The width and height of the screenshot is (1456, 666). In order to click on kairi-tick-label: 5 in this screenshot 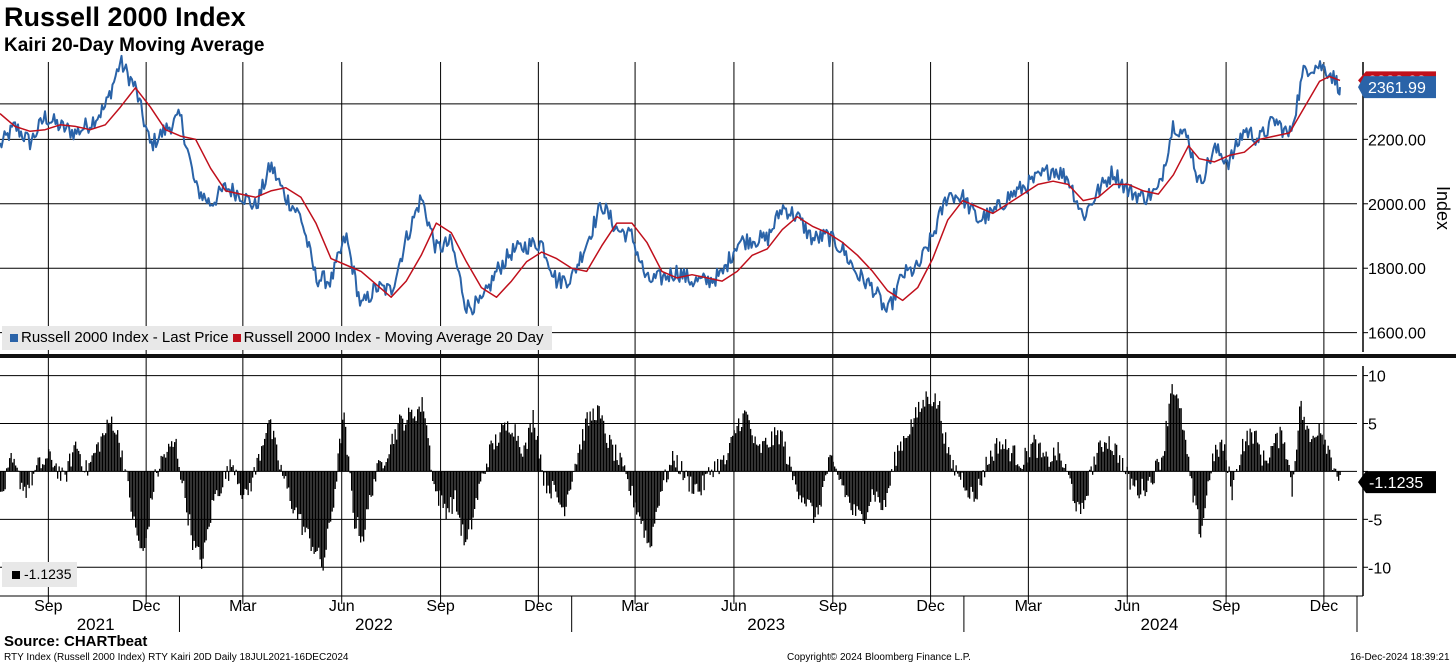, I will do `click(1372, 425)`.